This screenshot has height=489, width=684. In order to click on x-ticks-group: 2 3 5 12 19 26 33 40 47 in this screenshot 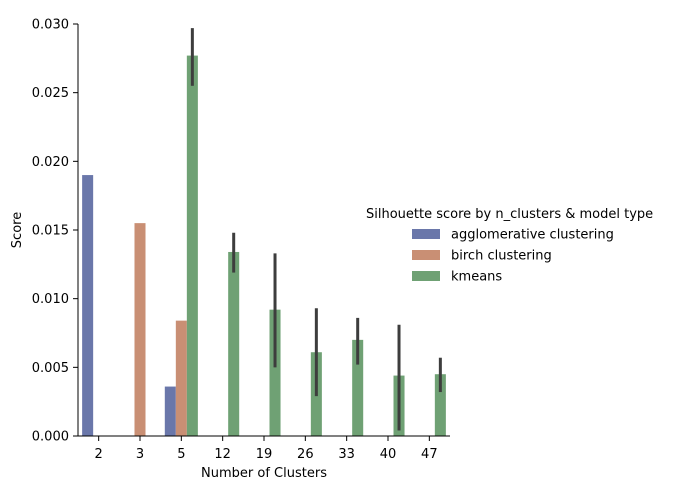, I will do `click(266, 449)`.